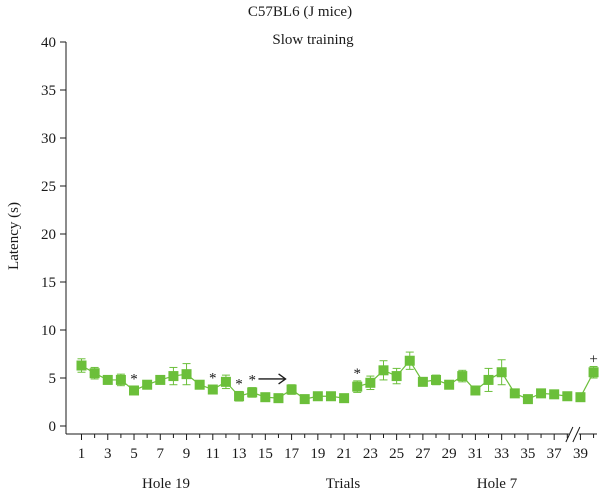 Image resolution: width=600 pixels, height=494 pixels. I want to click on x-tick-label: 27, so click(423, 454).